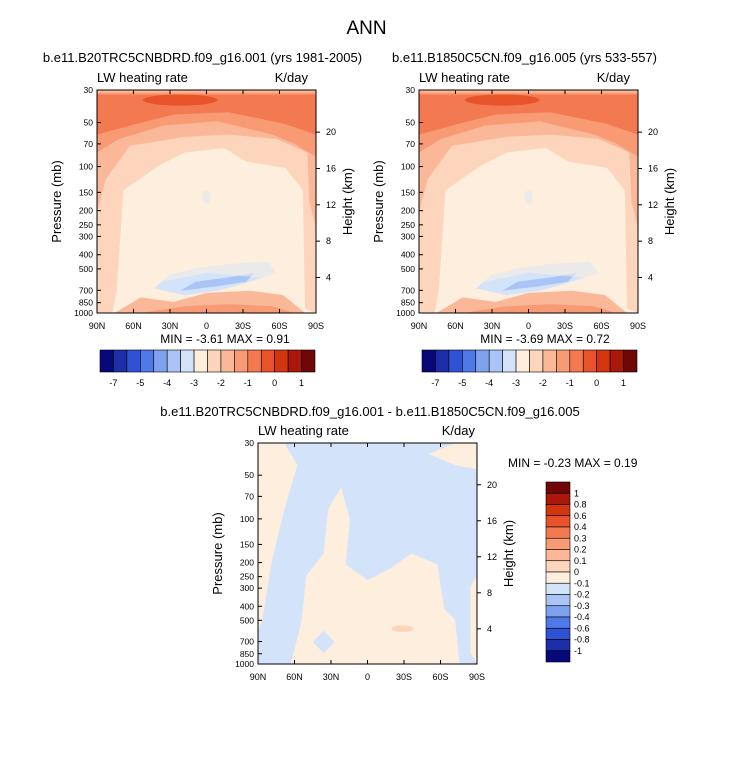  I want to click on colorbar-label: -3, so click(194, 383).